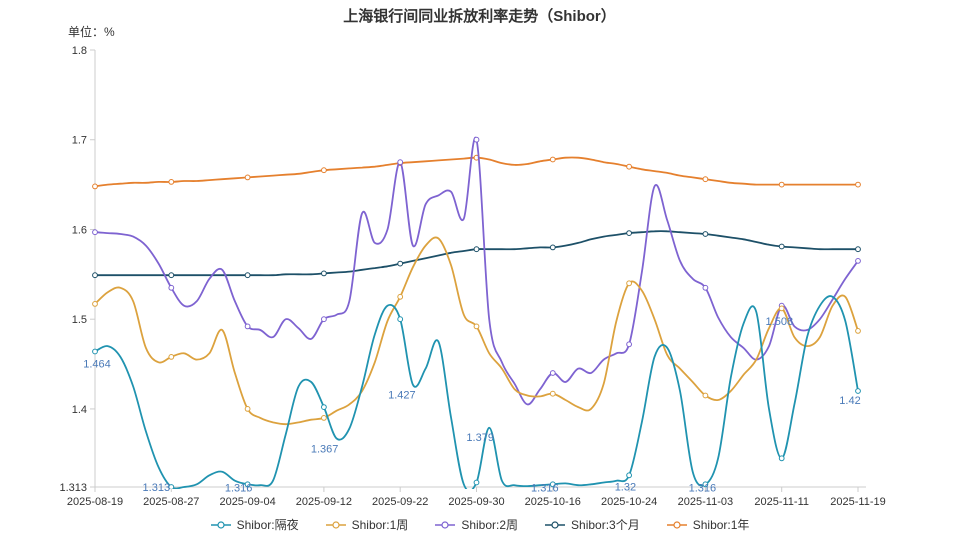  Describe the element at coordinates (629, 502) in the screenshot. I see `svg-text: 2025-10-24` at that location.